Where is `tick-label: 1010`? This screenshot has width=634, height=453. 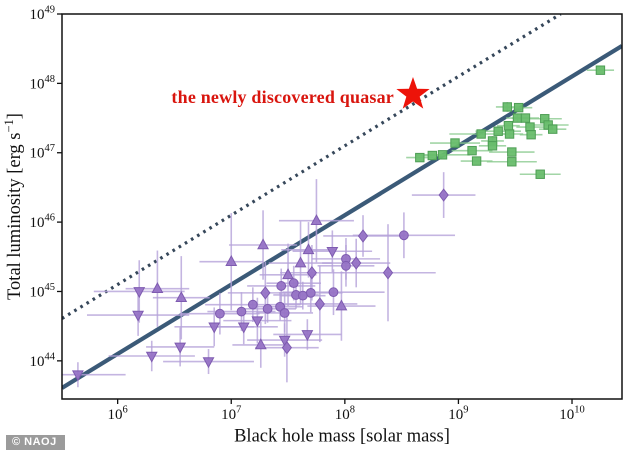 tick-label: 1010 is located at coordinates (572, 414).